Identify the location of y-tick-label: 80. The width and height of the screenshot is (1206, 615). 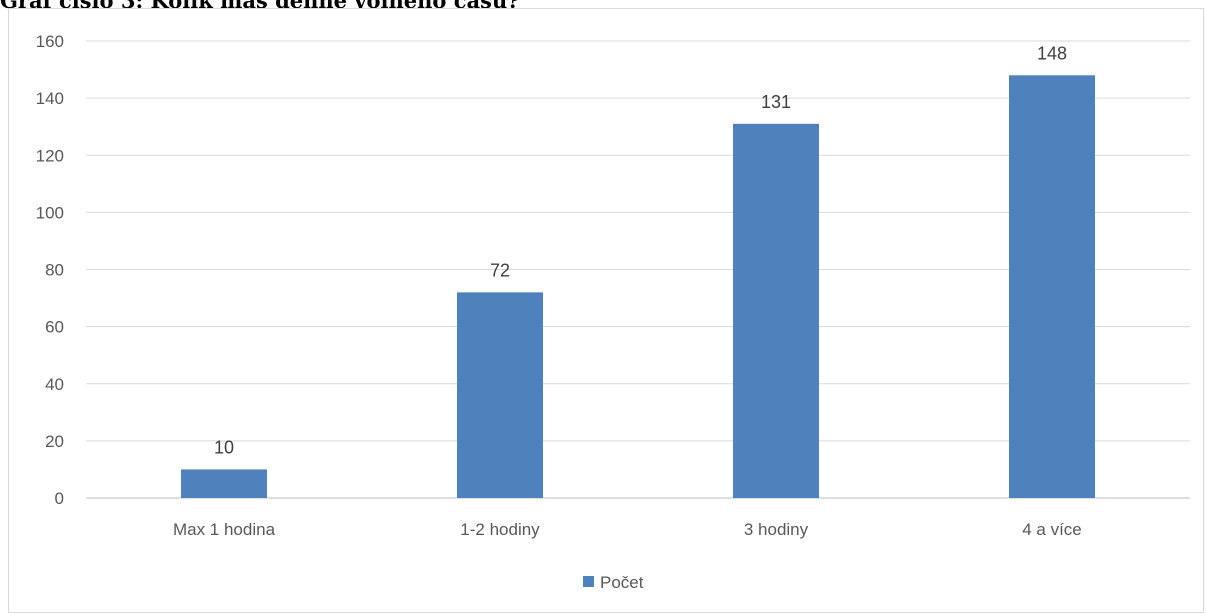
(54, 270).